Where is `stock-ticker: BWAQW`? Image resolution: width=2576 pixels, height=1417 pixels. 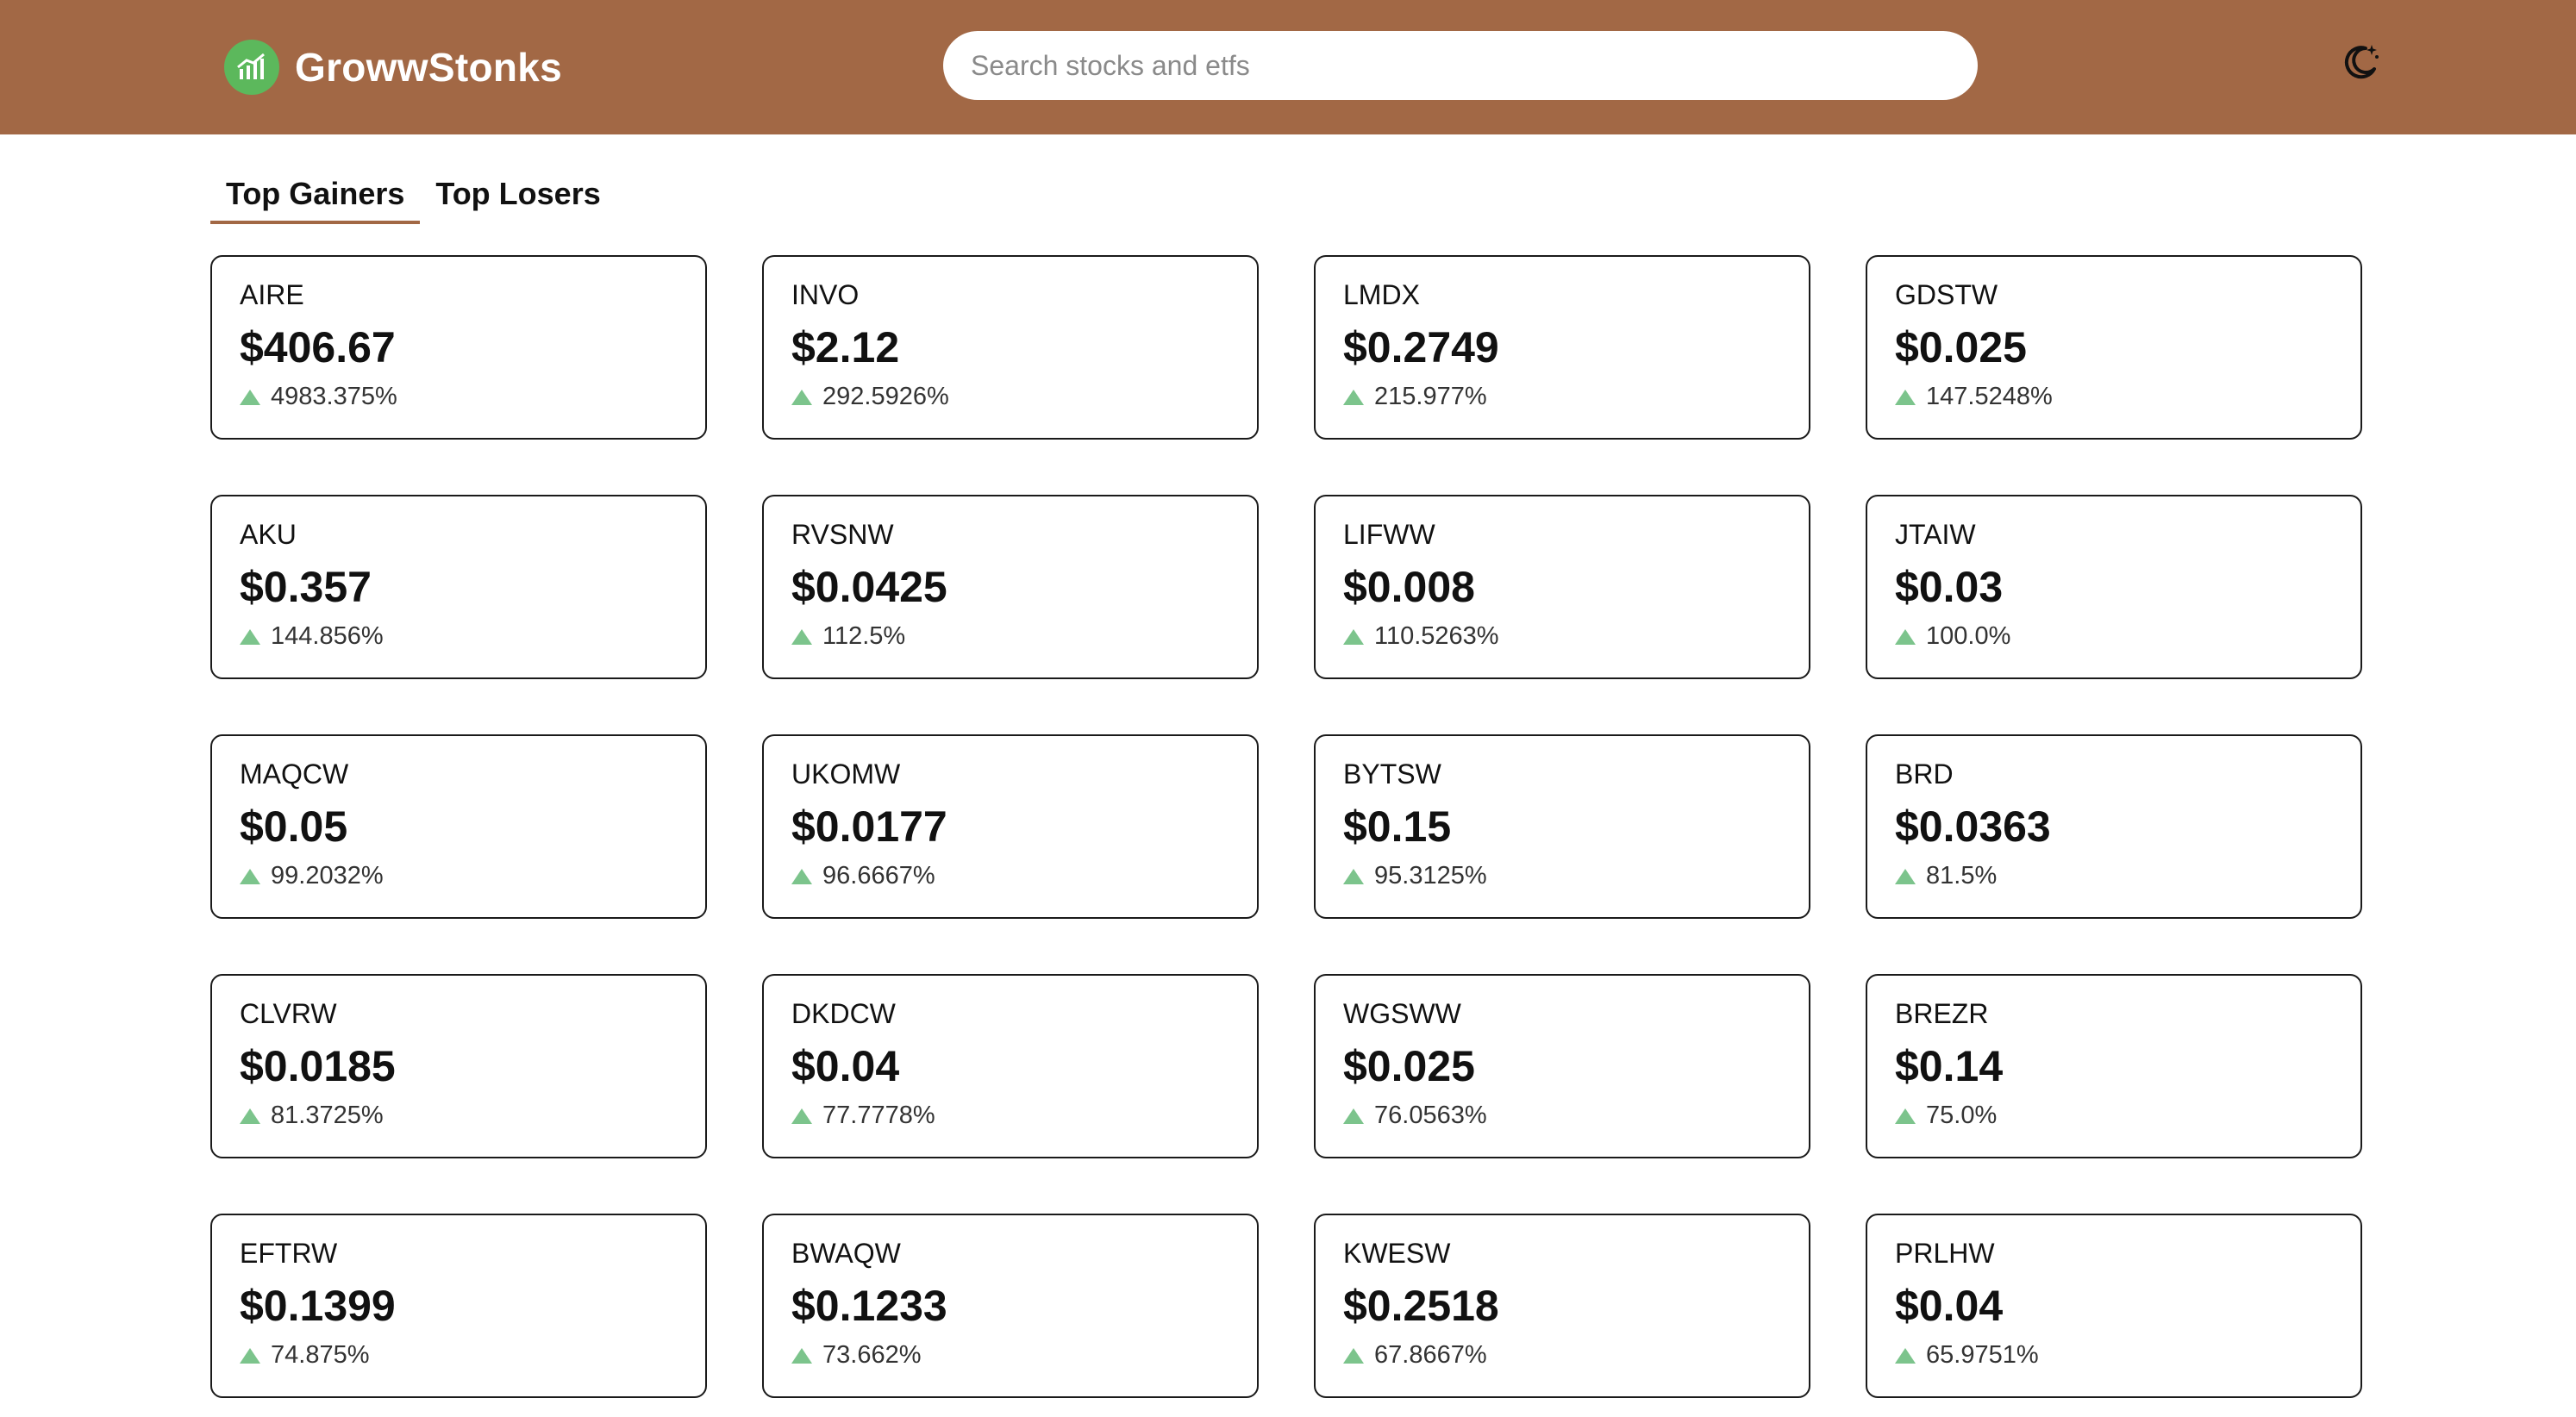 stock-ticker: BWAQW is located at coordinates (846, 1253).